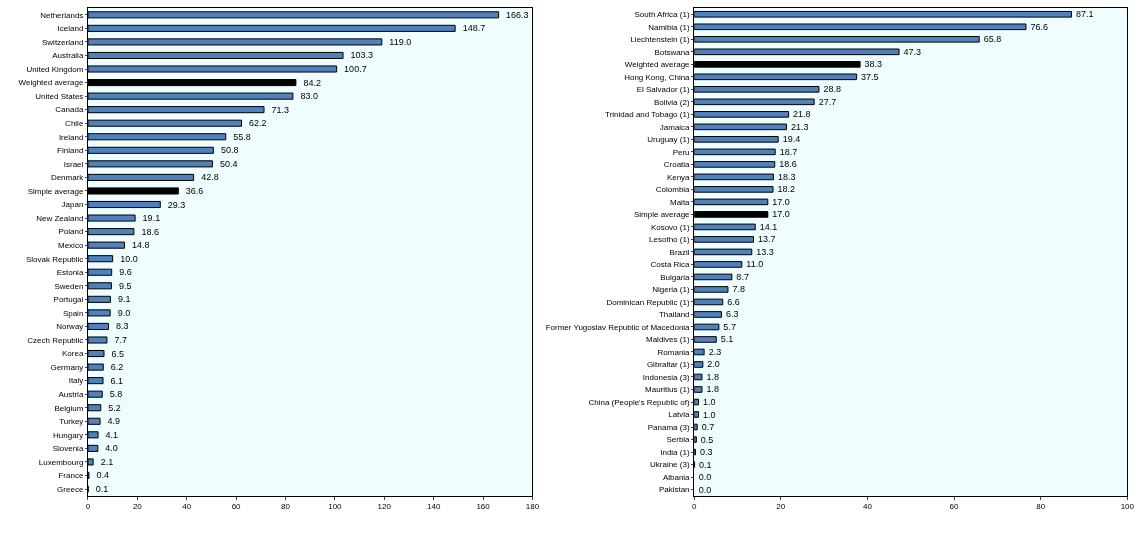 This screenshot has height=536, width=1140. I want to click on x-tick-label: 100, so click(1127, 507).